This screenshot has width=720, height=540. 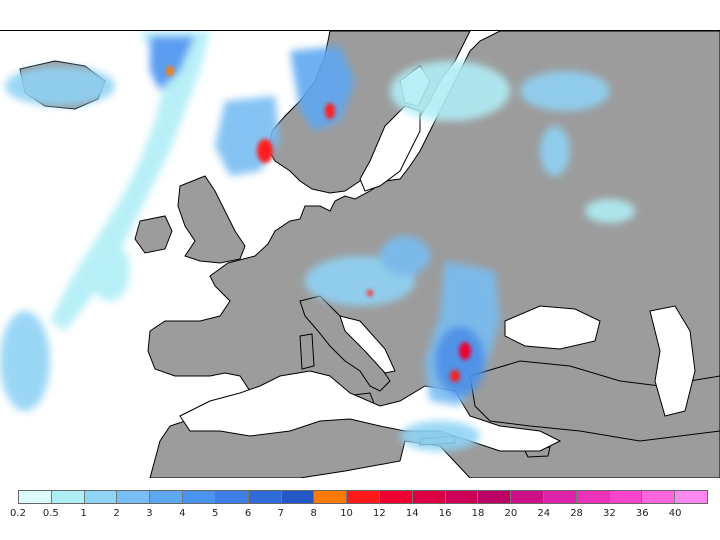 I want to click on legend-tick-label: 32, so click(x=609, y=513).